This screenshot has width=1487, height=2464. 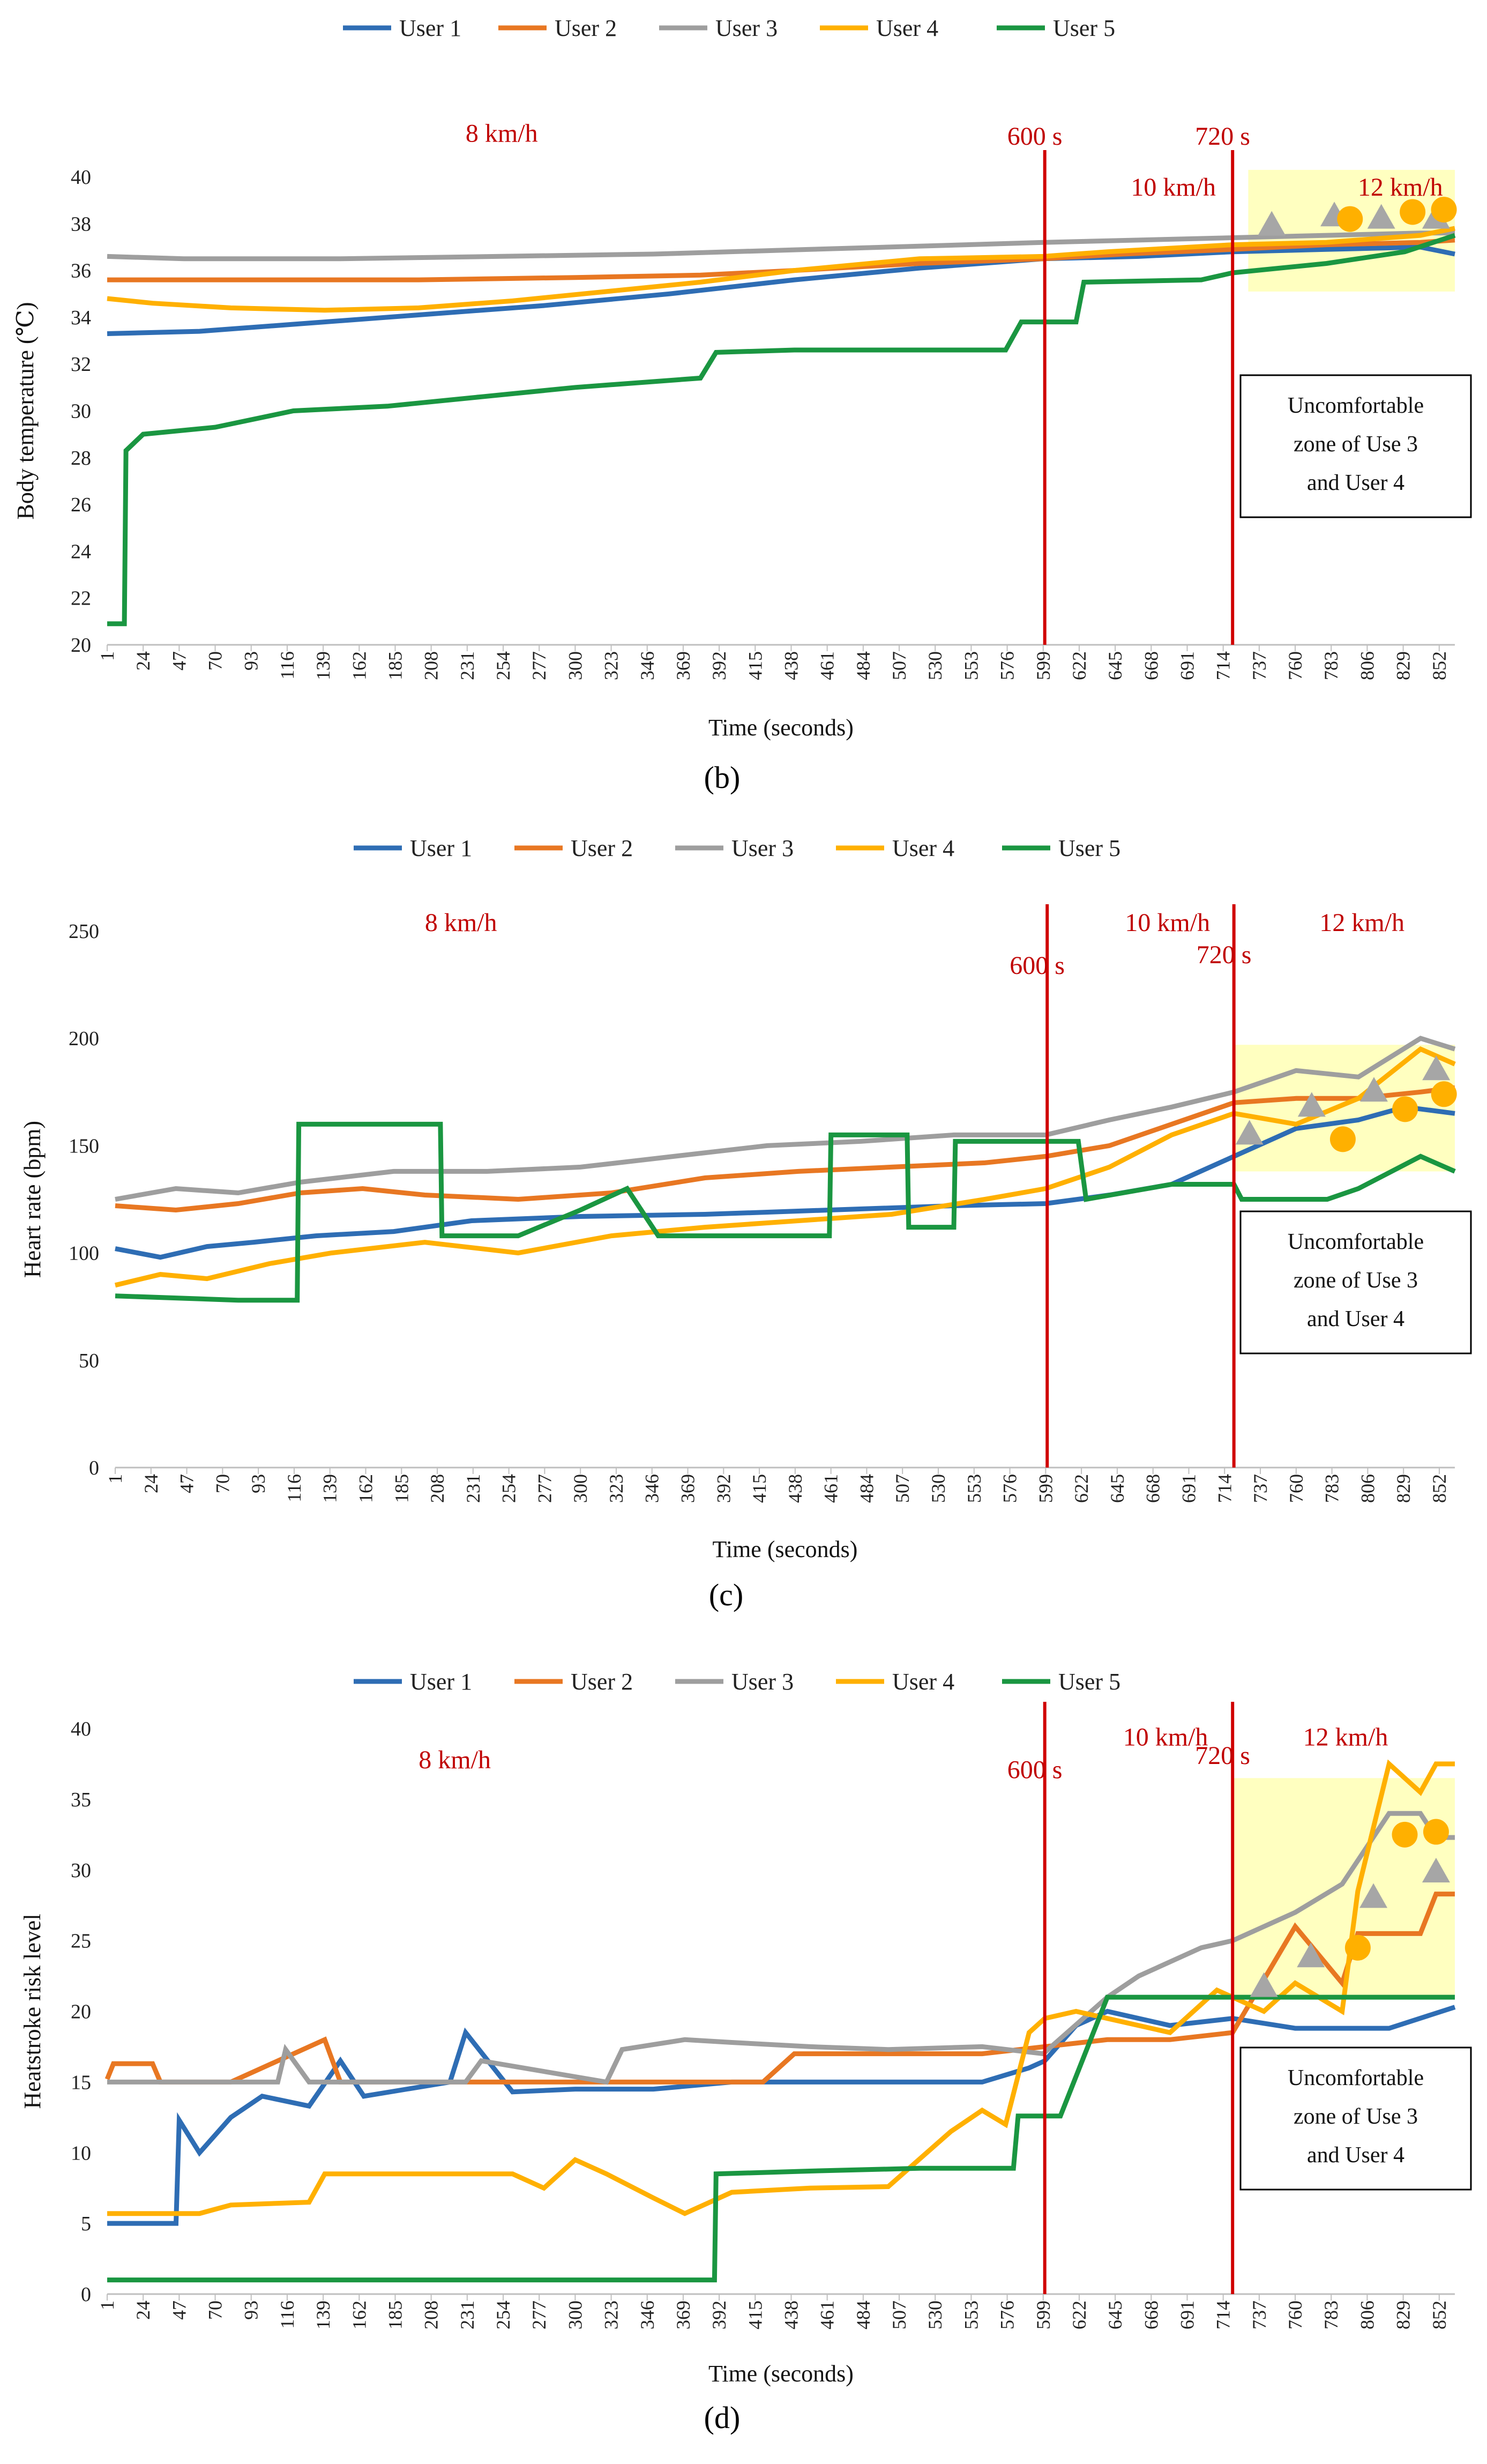 What do you see at coordinates (1224, 1489) in the screenshot?
I see `c-x-tick-label: 714` at bounding box center [1224, 1489].